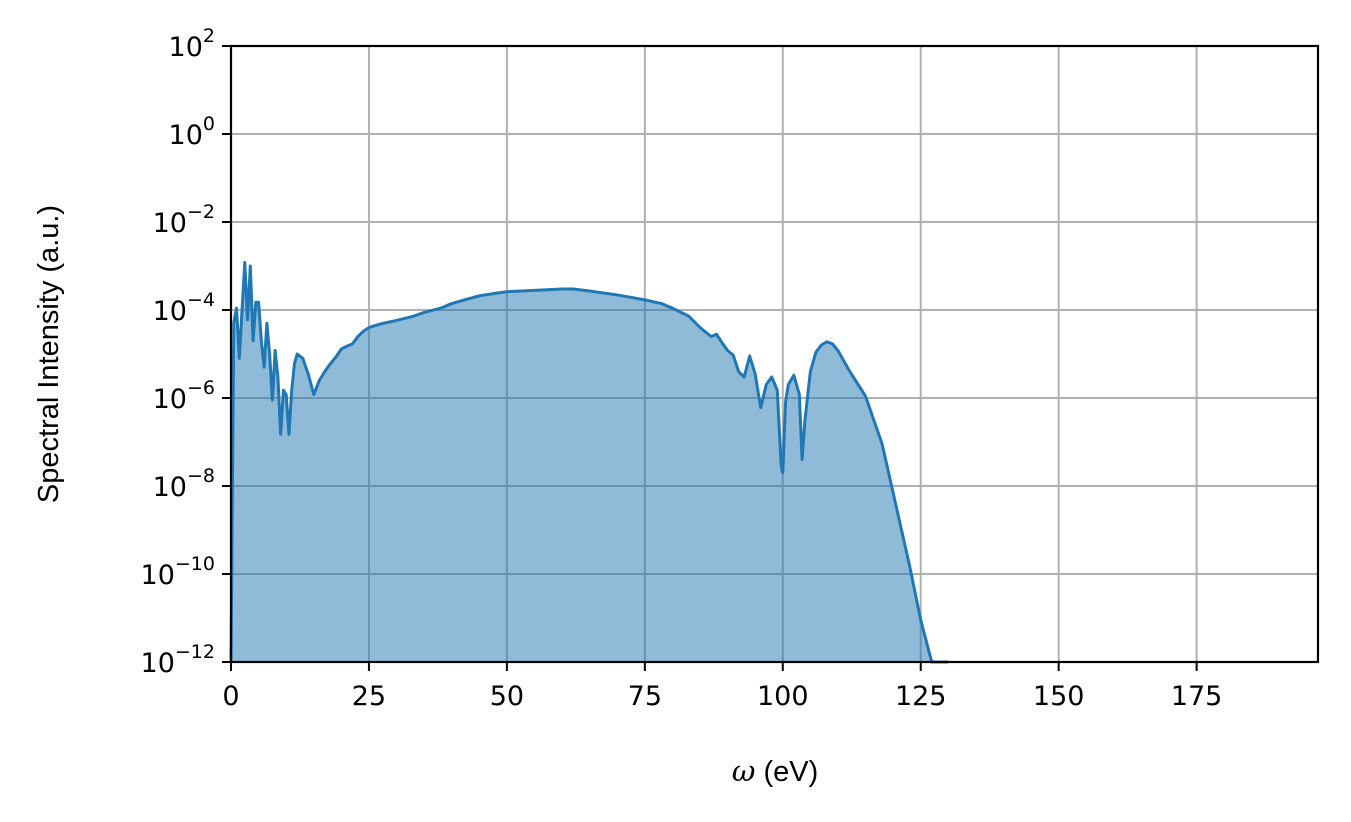 The image size is (1351, 822). Describe the element at coordinates (230, 696) in the screenshot. I see `x-tick-label: 0` at that location.